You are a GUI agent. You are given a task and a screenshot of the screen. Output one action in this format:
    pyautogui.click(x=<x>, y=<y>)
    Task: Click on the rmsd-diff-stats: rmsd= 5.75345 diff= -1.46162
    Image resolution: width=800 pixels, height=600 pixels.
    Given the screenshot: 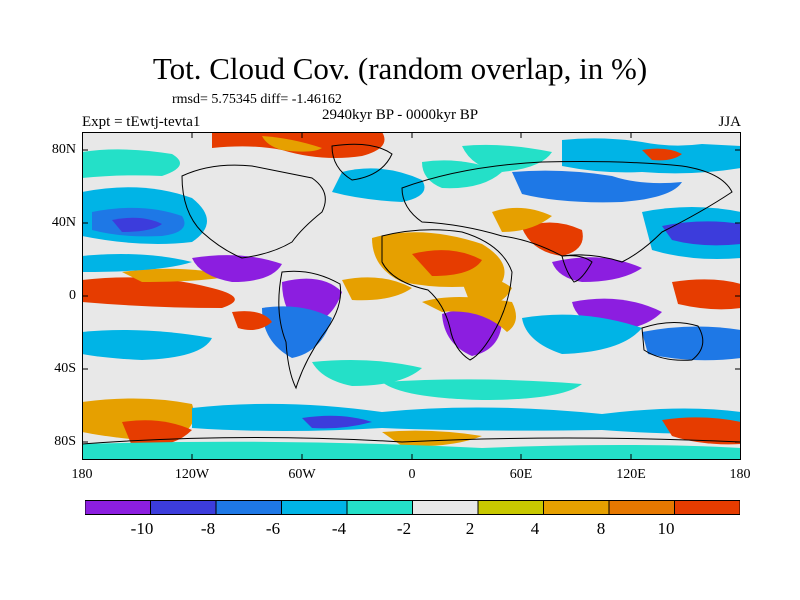 What is the action you would take?
    pyautogui.click(x=257, y=99)
    